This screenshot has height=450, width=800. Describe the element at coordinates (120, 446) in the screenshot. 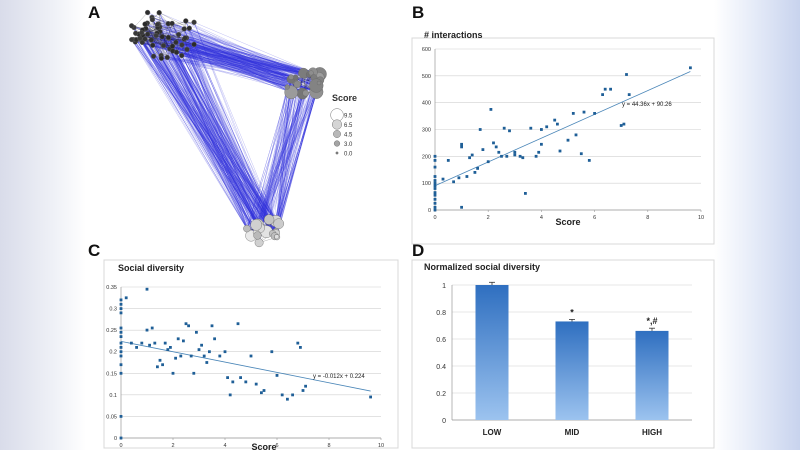

I see `chart-c-xtick: 0` at that location.